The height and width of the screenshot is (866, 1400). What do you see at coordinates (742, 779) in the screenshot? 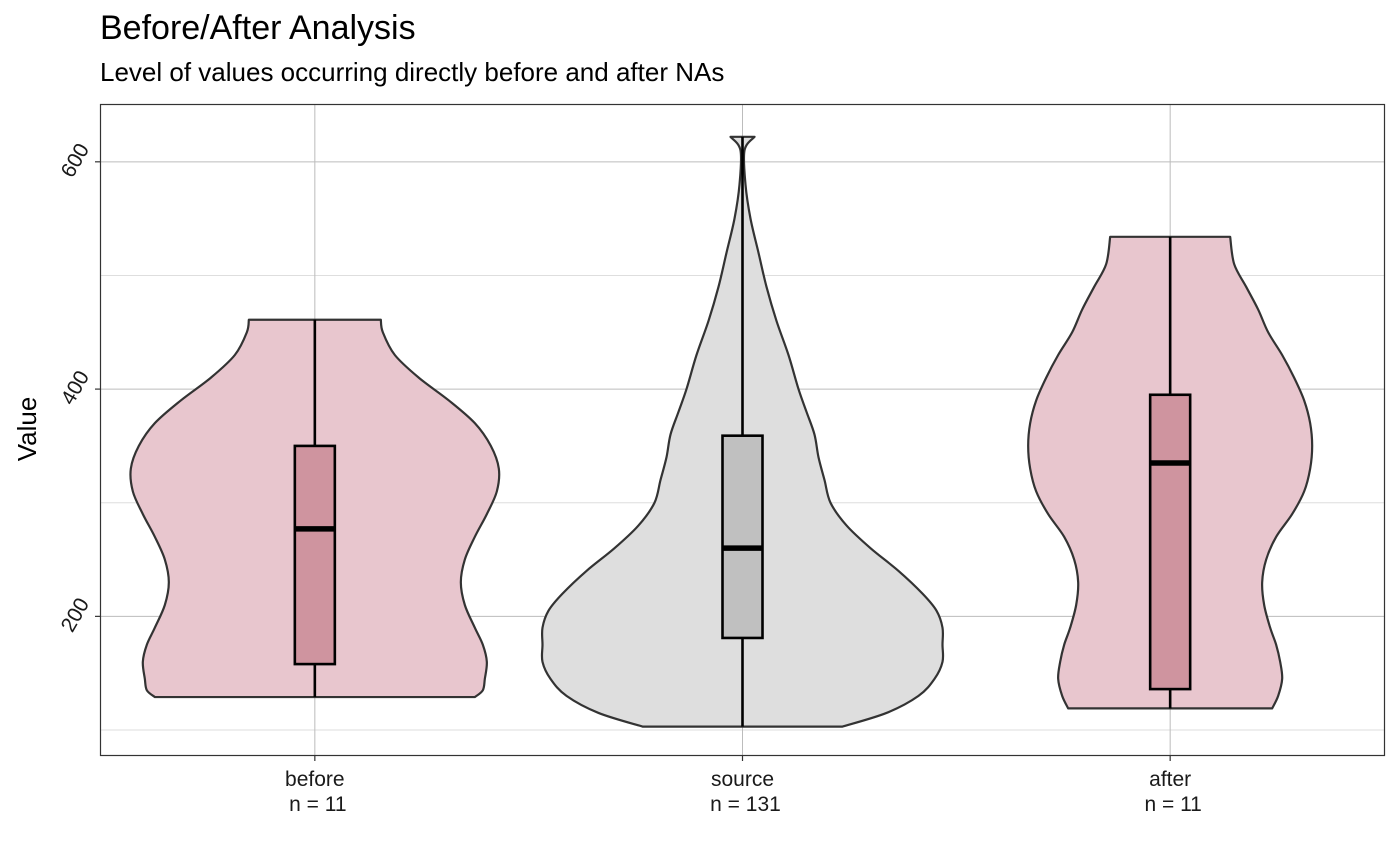
I see `x-tick-label-source: source` at bounding box center [742, 779].